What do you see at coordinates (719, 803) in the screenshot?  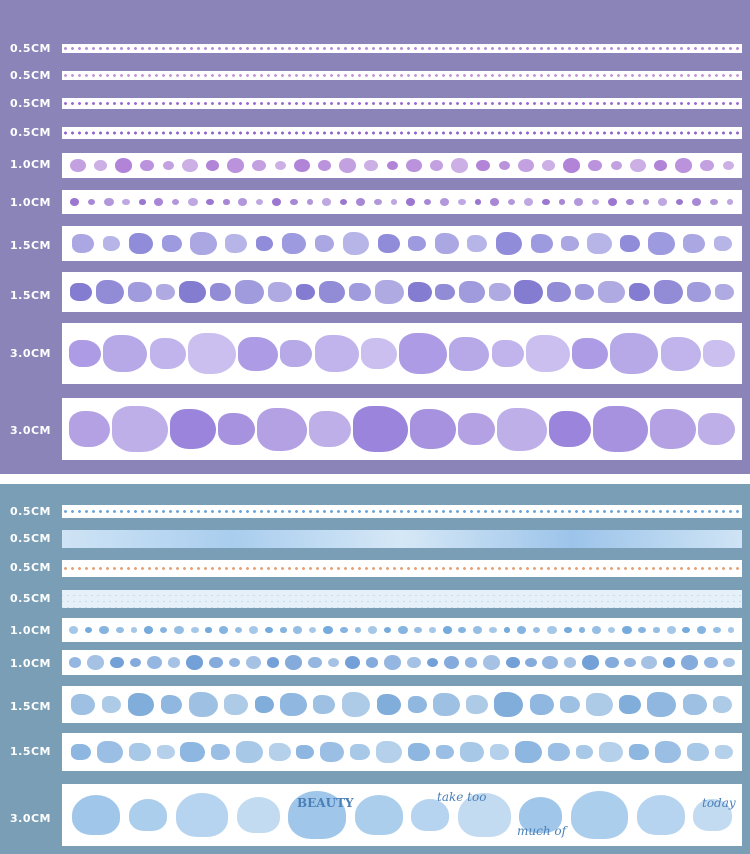 I see `cloud-text: today` at bounding box center [719, 803].